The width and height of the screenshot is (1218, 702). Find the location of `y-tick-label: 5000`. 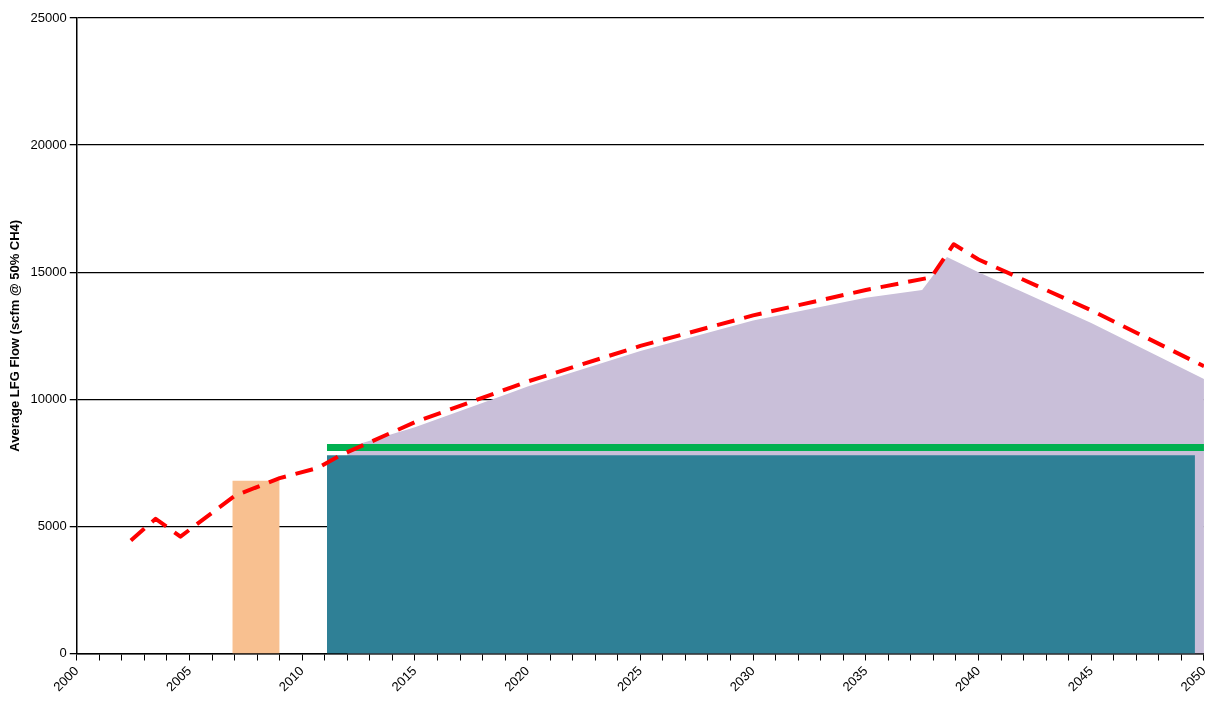

y-tick-label: 5000 is located at coordinates (52, 525).